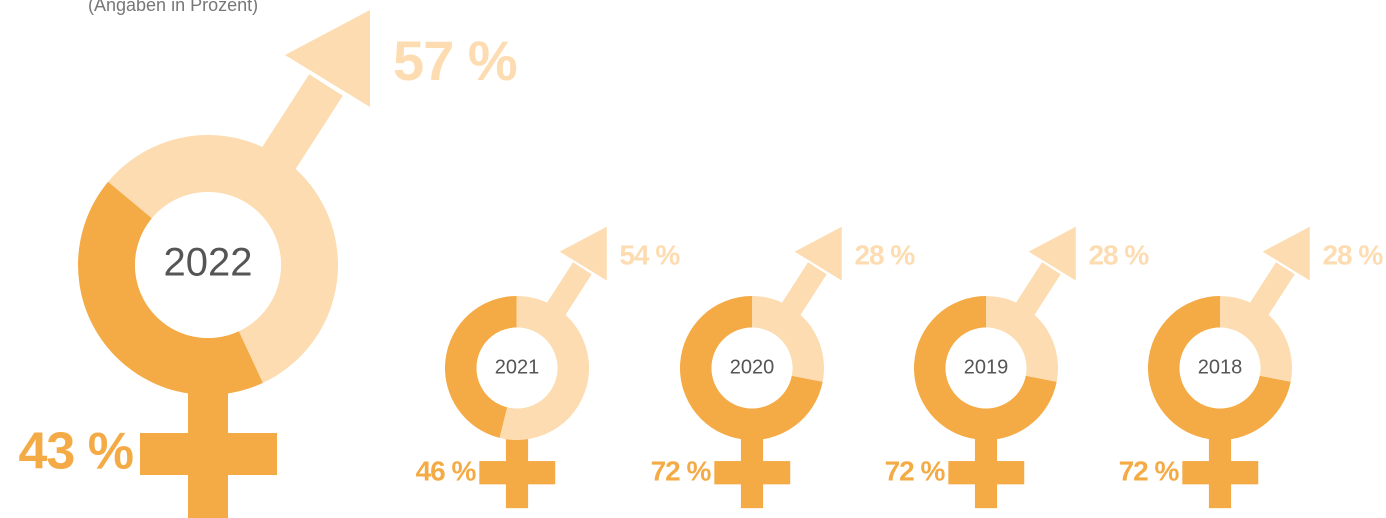 This screenshot has height=518, width=1386. Describe the element at coordinates (455, 60) in the screenshot. I see `male-value-label: 57 %` at that location.